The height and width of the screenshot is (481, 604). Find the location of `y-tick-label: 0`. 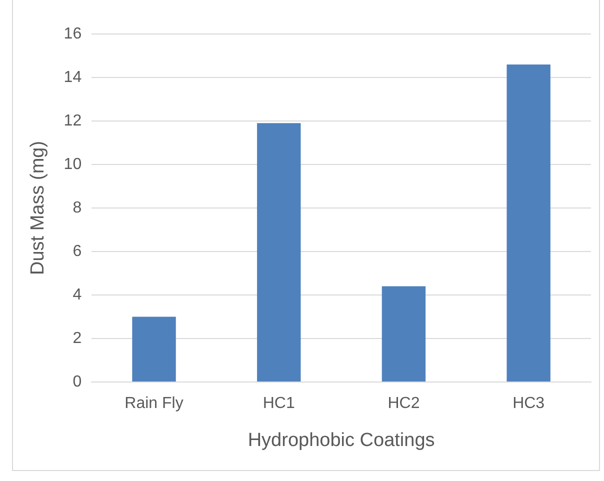

y-tick-label: 0 is located at coordinates (77, 381).